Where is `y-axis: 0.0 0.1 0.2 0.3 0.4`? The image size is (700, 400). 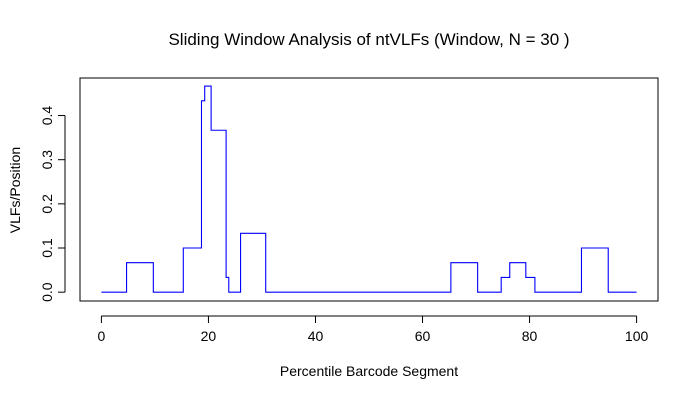
y-axis: 0.0 0.1 0.2 0.3 0.4 is located at coordinates (52, 204).